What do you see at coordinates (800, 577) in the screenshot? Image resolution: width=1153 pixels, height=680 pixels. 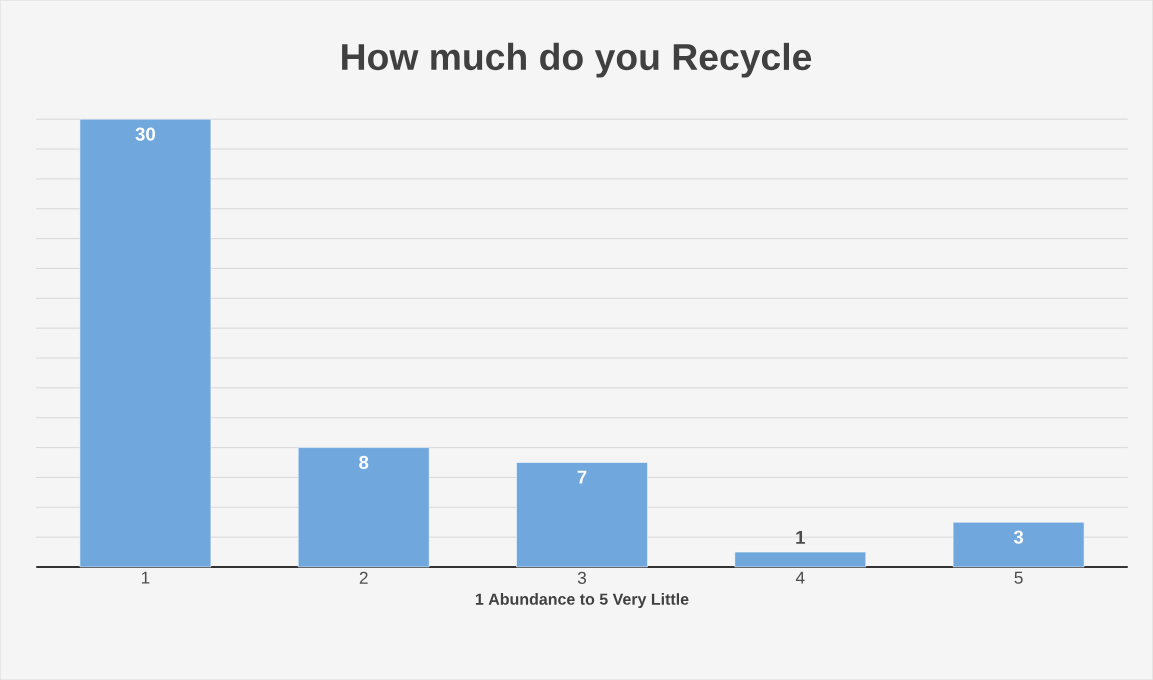 I see `x-tick-label: 4` at bounding box center [800, 577].